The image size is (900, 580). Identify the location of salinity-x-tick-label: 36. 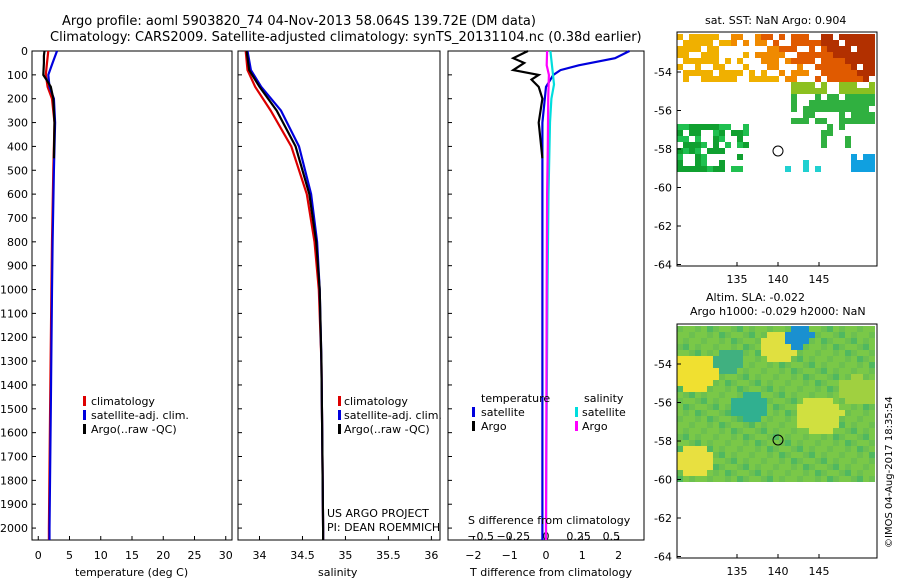
(431, 555).